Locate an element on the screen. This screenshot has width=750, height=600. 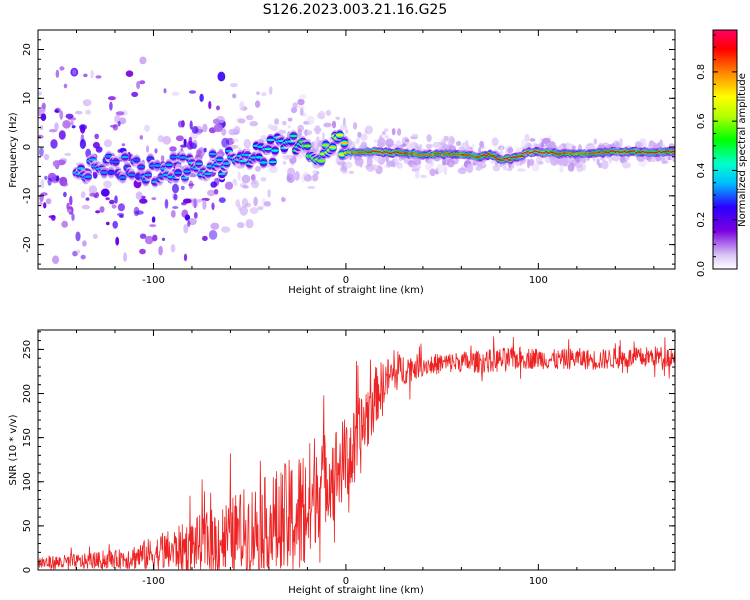
colorbar-label: Normalized spectral amplitude is located at coordinates (742, 150).